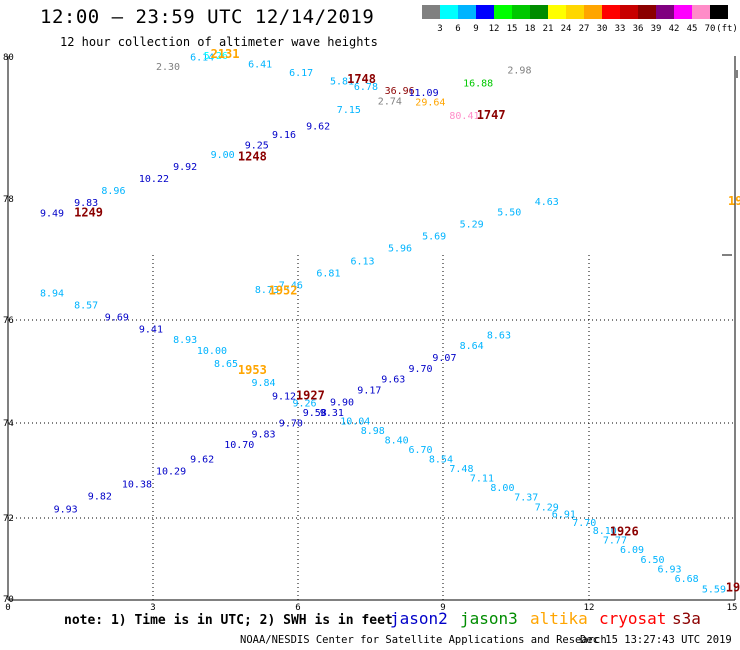 This screenshot has width=740, height=650. What do you see at coordinates (8, 424) in the screenshot?
I see `y-tick-74: 74` at bounding box center [8, 424].